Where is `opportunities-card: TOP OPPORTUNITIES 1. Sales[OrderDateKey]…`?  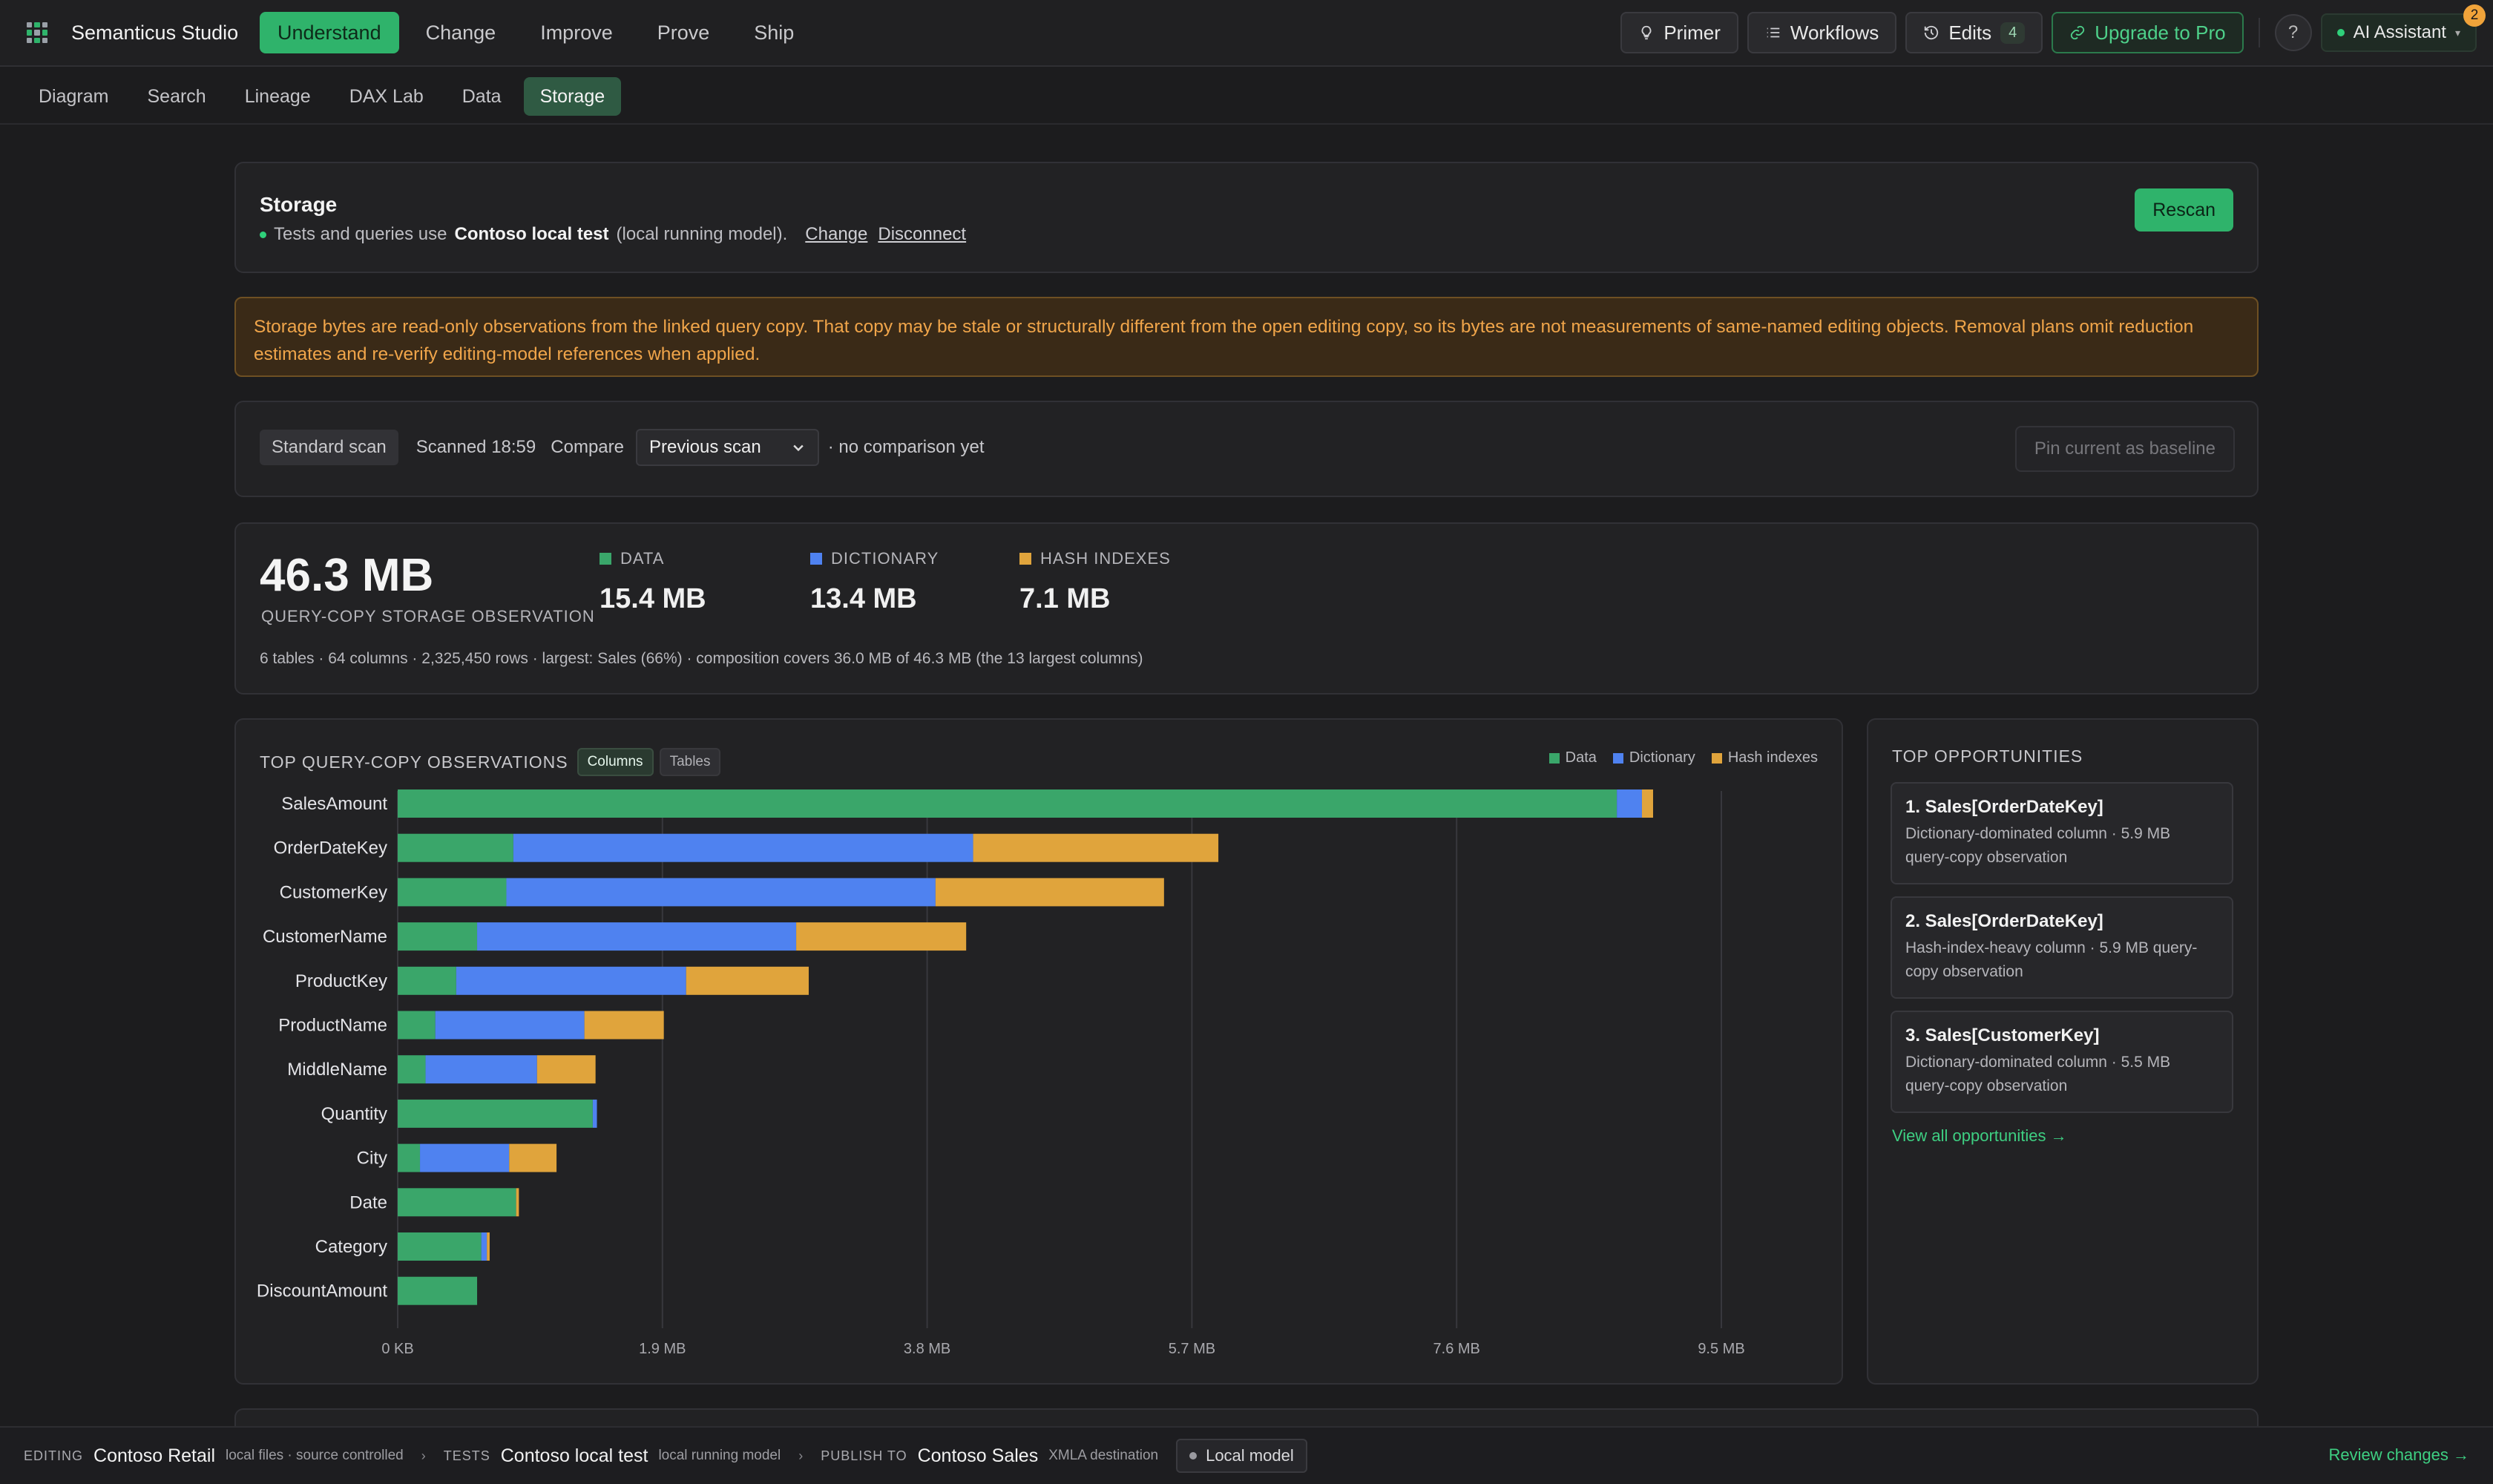 opportunities-card: TOP OPPORTUNITIES 1. Sales[OrderDateKey]… is located at coordinates (2063, 1051).